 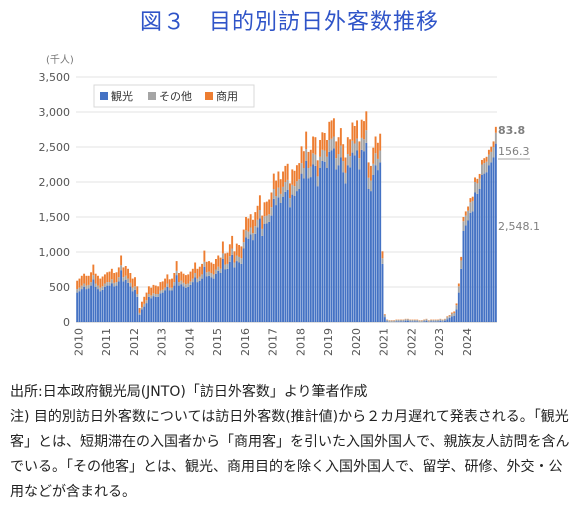 I want to click on y-tick-label: 2,000, so click(x=55, y=182).